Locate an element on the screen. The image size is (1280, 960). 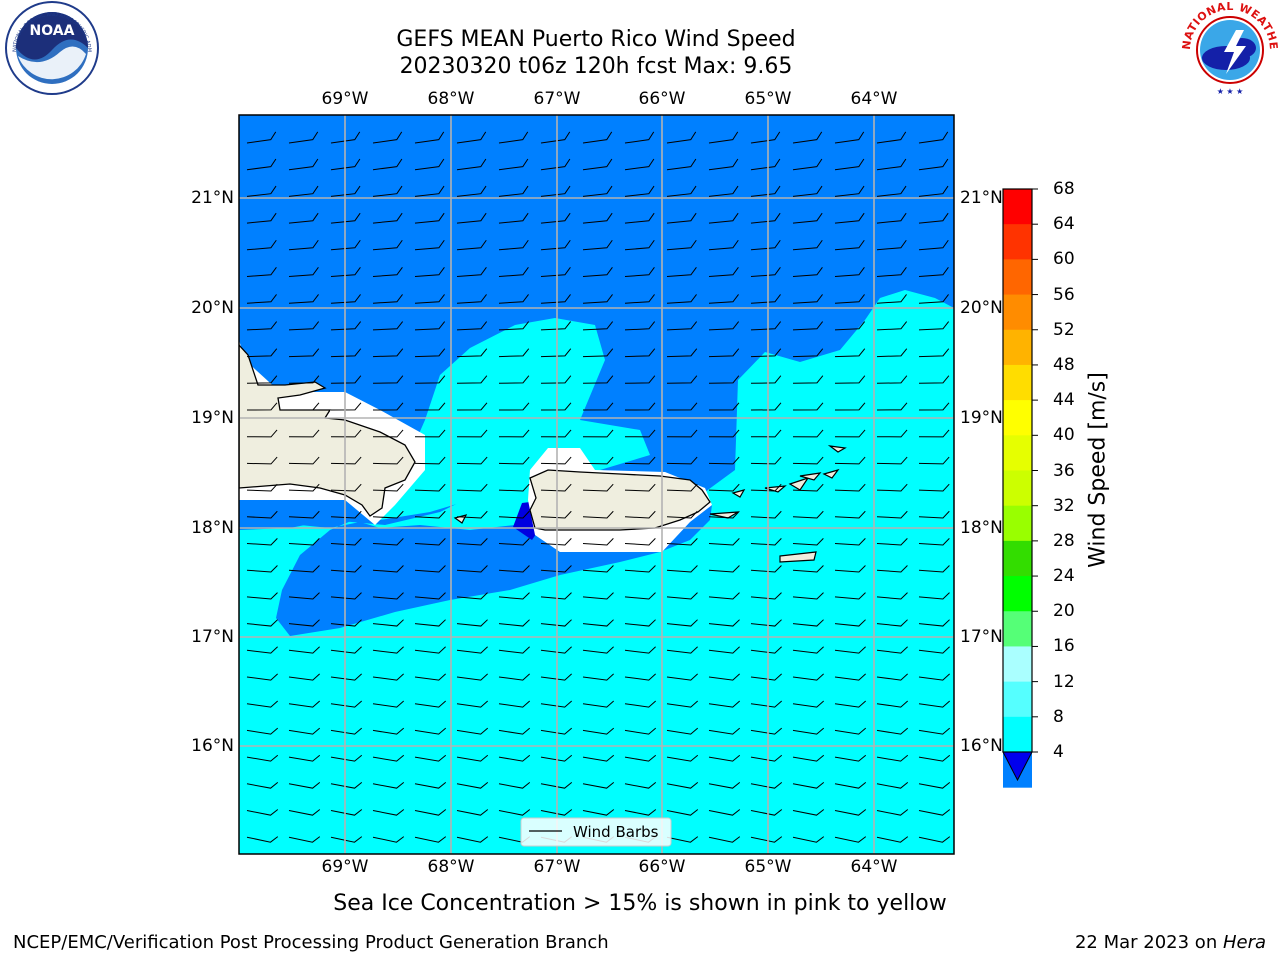
colorbar-tick-label: 28 is located at coordinates (1064, 540).